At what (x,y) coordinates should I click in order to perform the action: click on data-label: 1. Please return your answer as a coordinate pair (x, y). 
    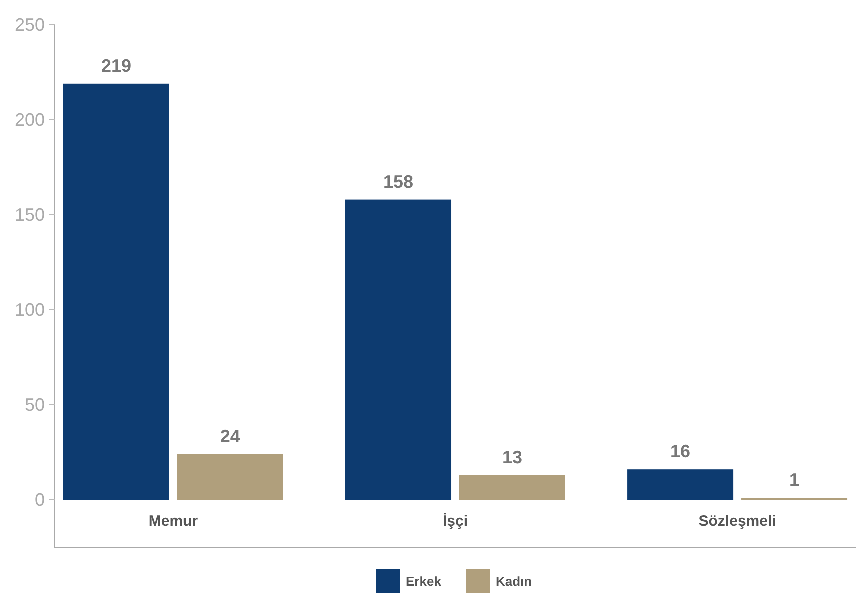
    Looking at the image, I should click on (795, 480).